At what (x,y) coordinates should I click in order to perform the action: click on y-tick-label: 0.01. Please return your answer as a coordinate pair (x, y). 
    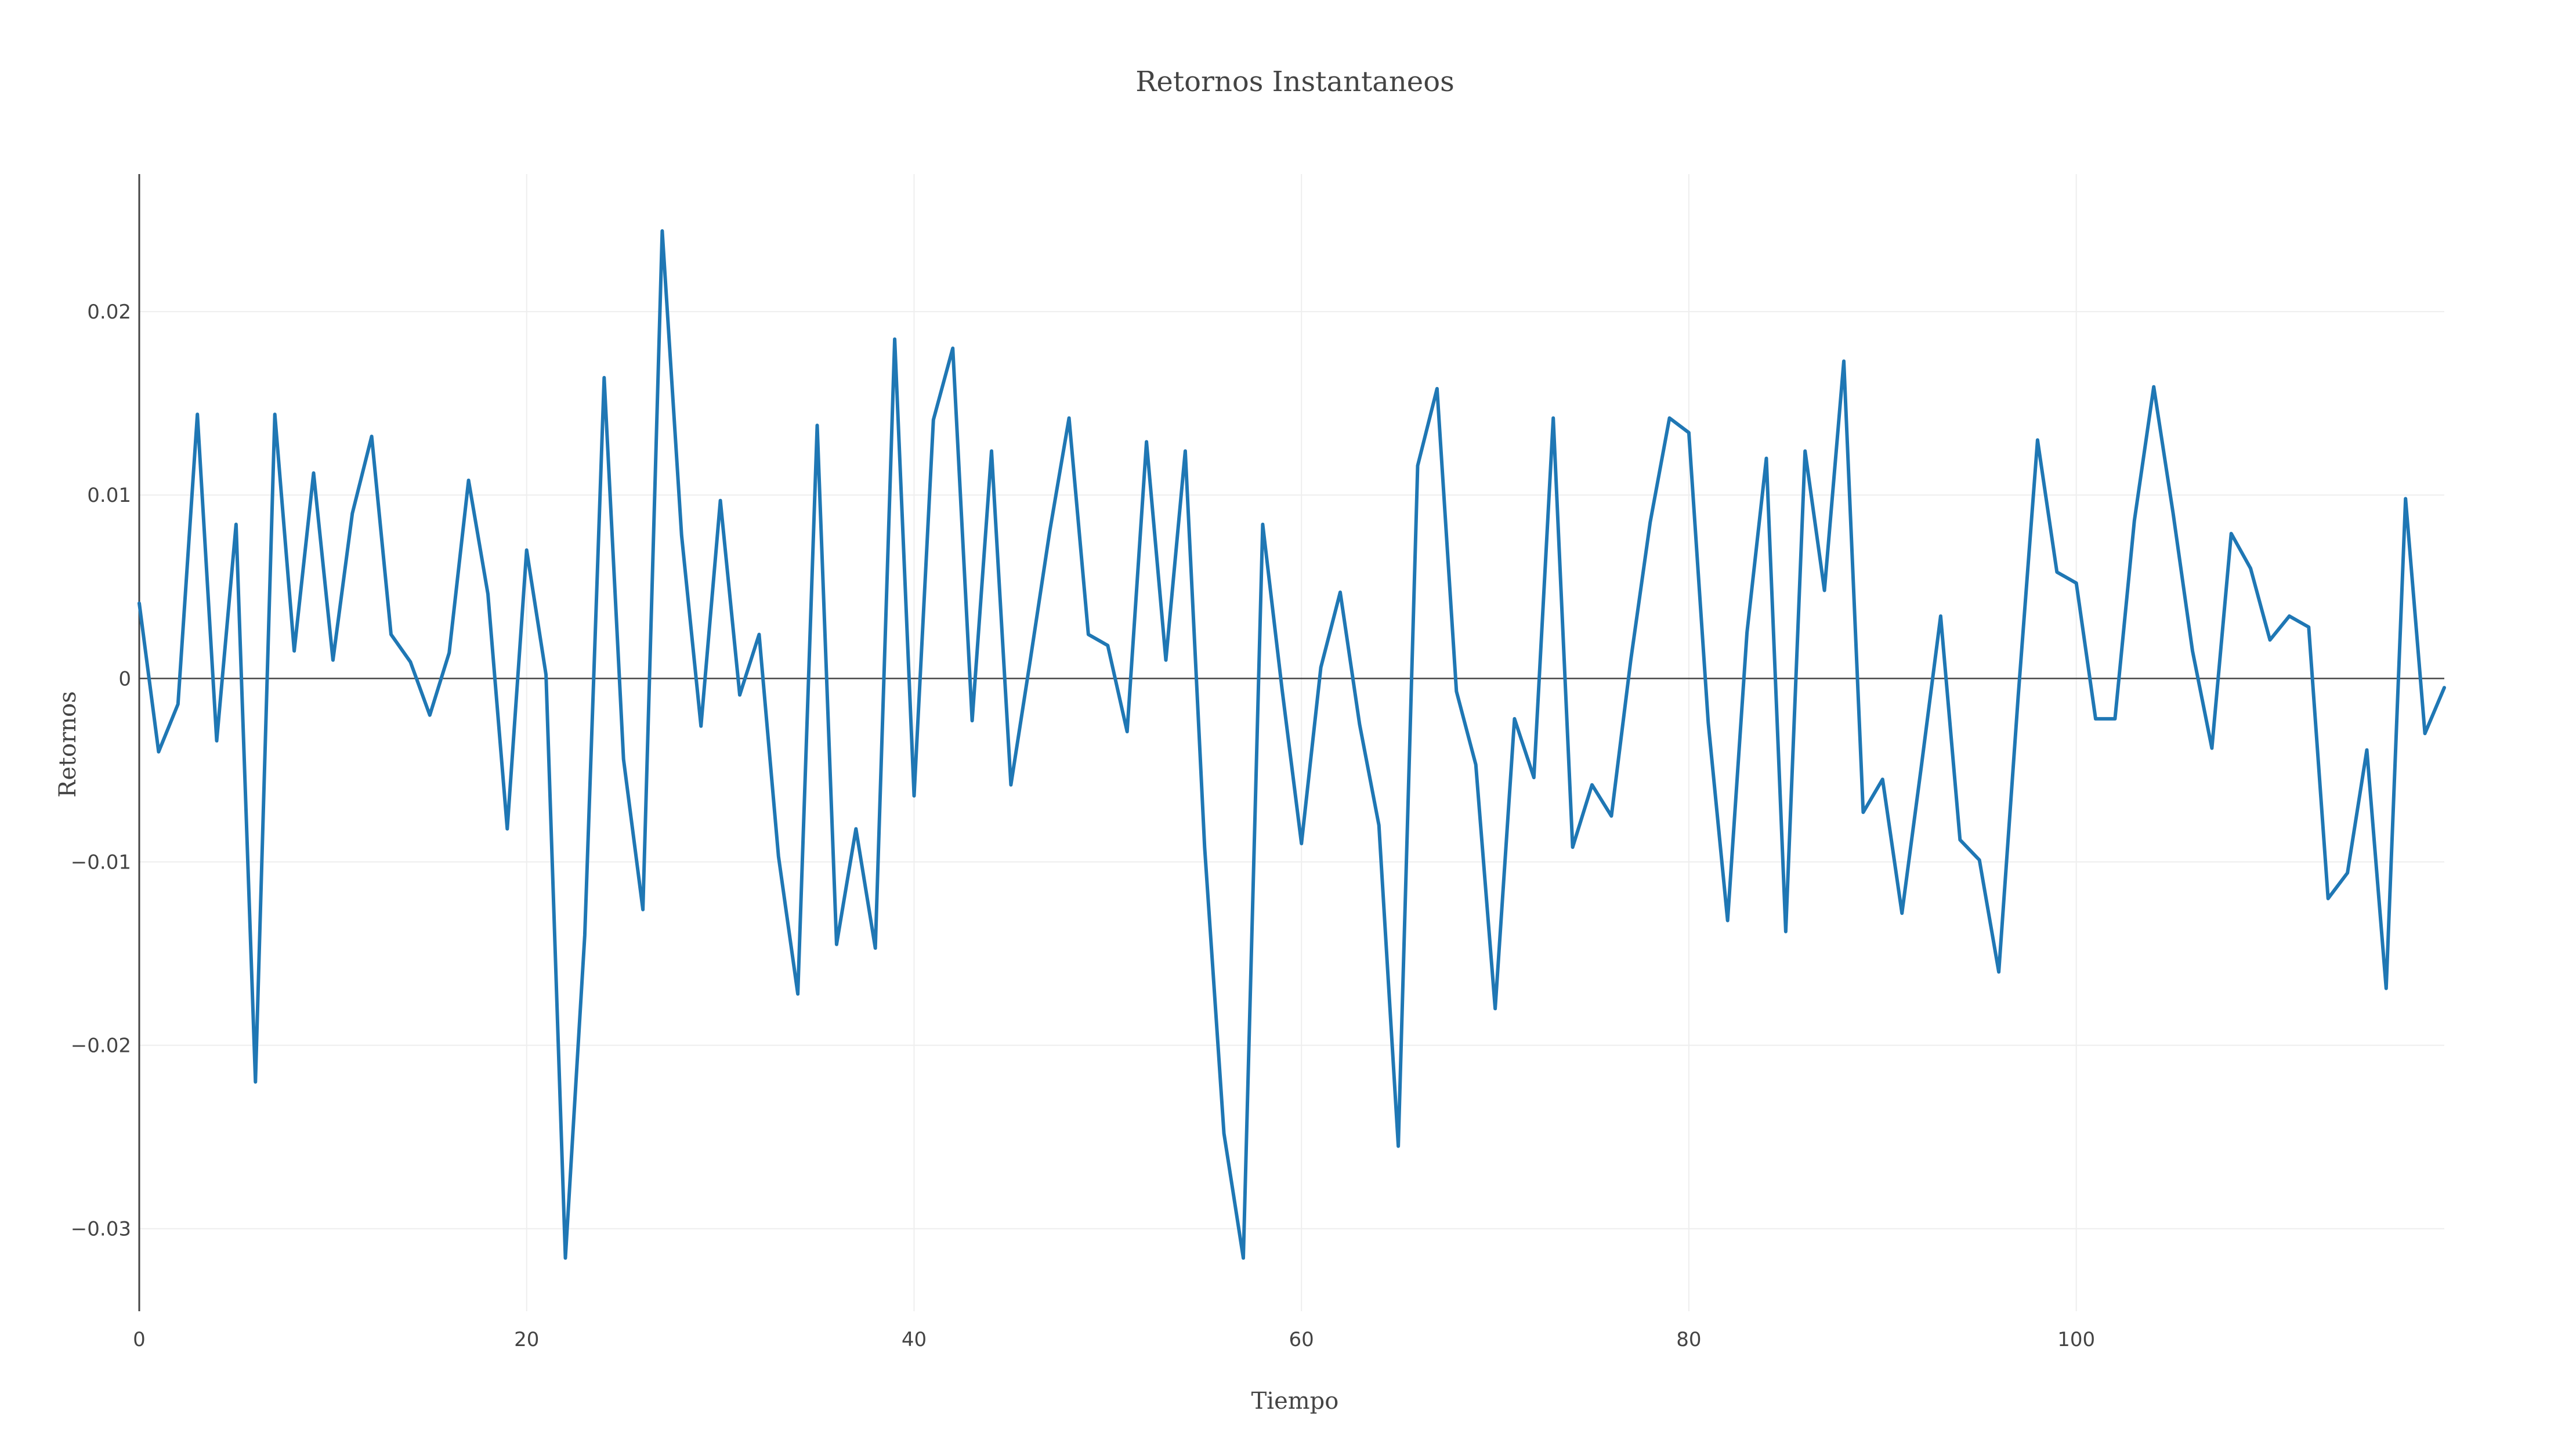
    Looking at the image, I should click on (109, 496).